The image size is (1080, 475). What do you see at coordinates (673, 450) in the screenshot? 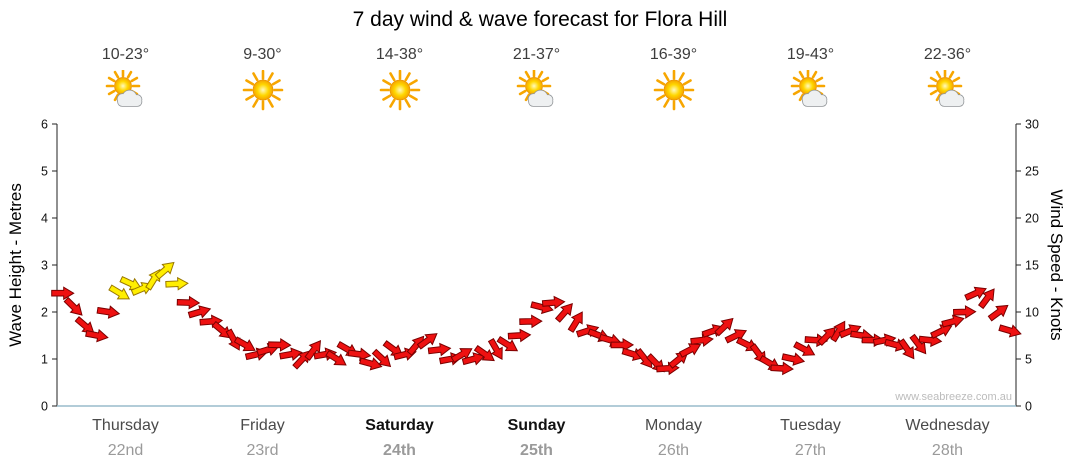
I see `date-label: 26th` at bounding box center [673, 450].